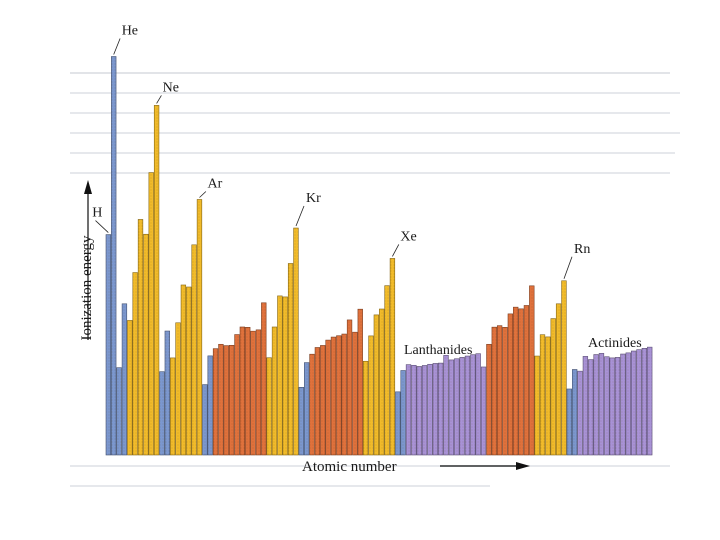  What do you see at coordinates (489, 399) in the screenshot?
I see `bar-texture-z72` at bounding box center [489, 399].